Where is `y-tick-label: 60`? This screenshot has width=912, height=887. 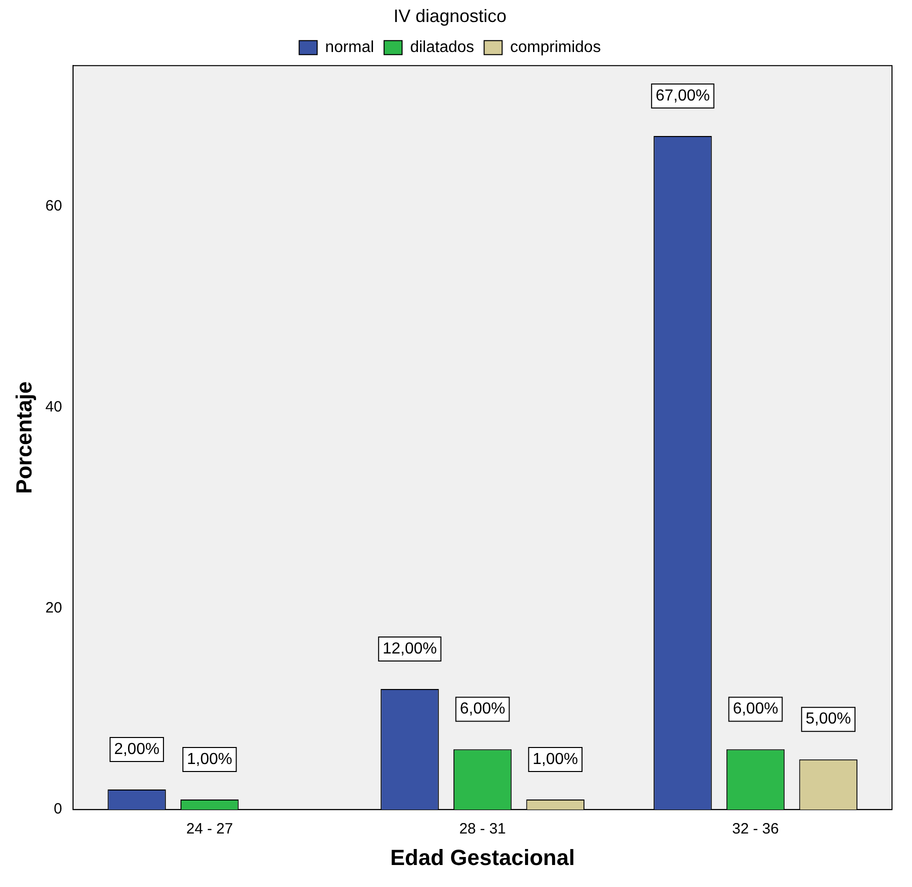 y-tick-label: 60 is located at coordinates (53, 205).